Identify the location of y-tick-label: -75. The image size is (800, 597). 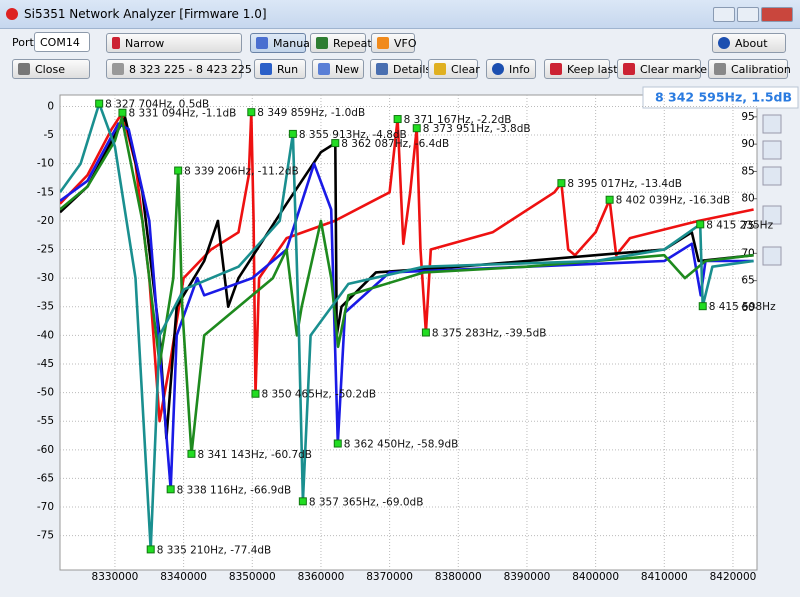
(45, 536).